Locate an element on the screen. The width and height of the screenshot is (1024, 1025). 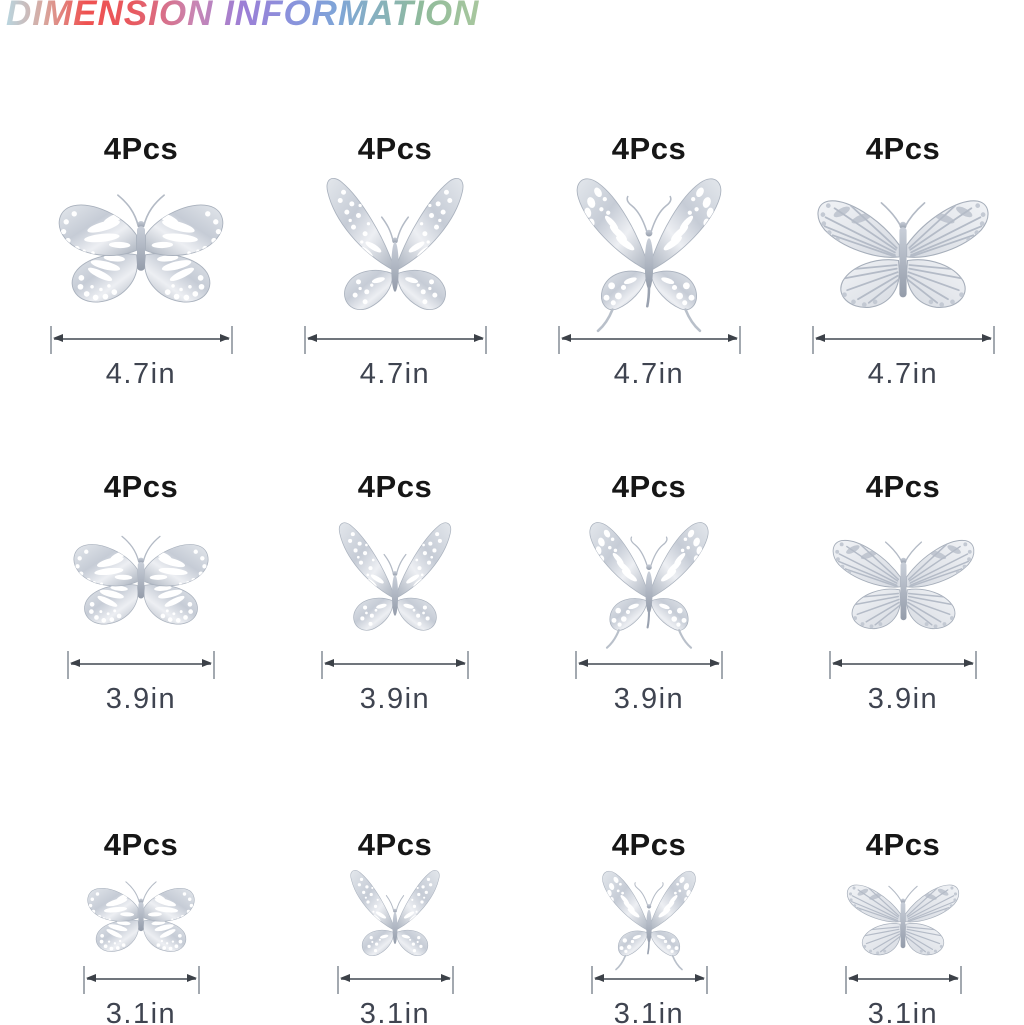
page-title: DIMENSION INFORMATION is located at coordinates (242, 17).